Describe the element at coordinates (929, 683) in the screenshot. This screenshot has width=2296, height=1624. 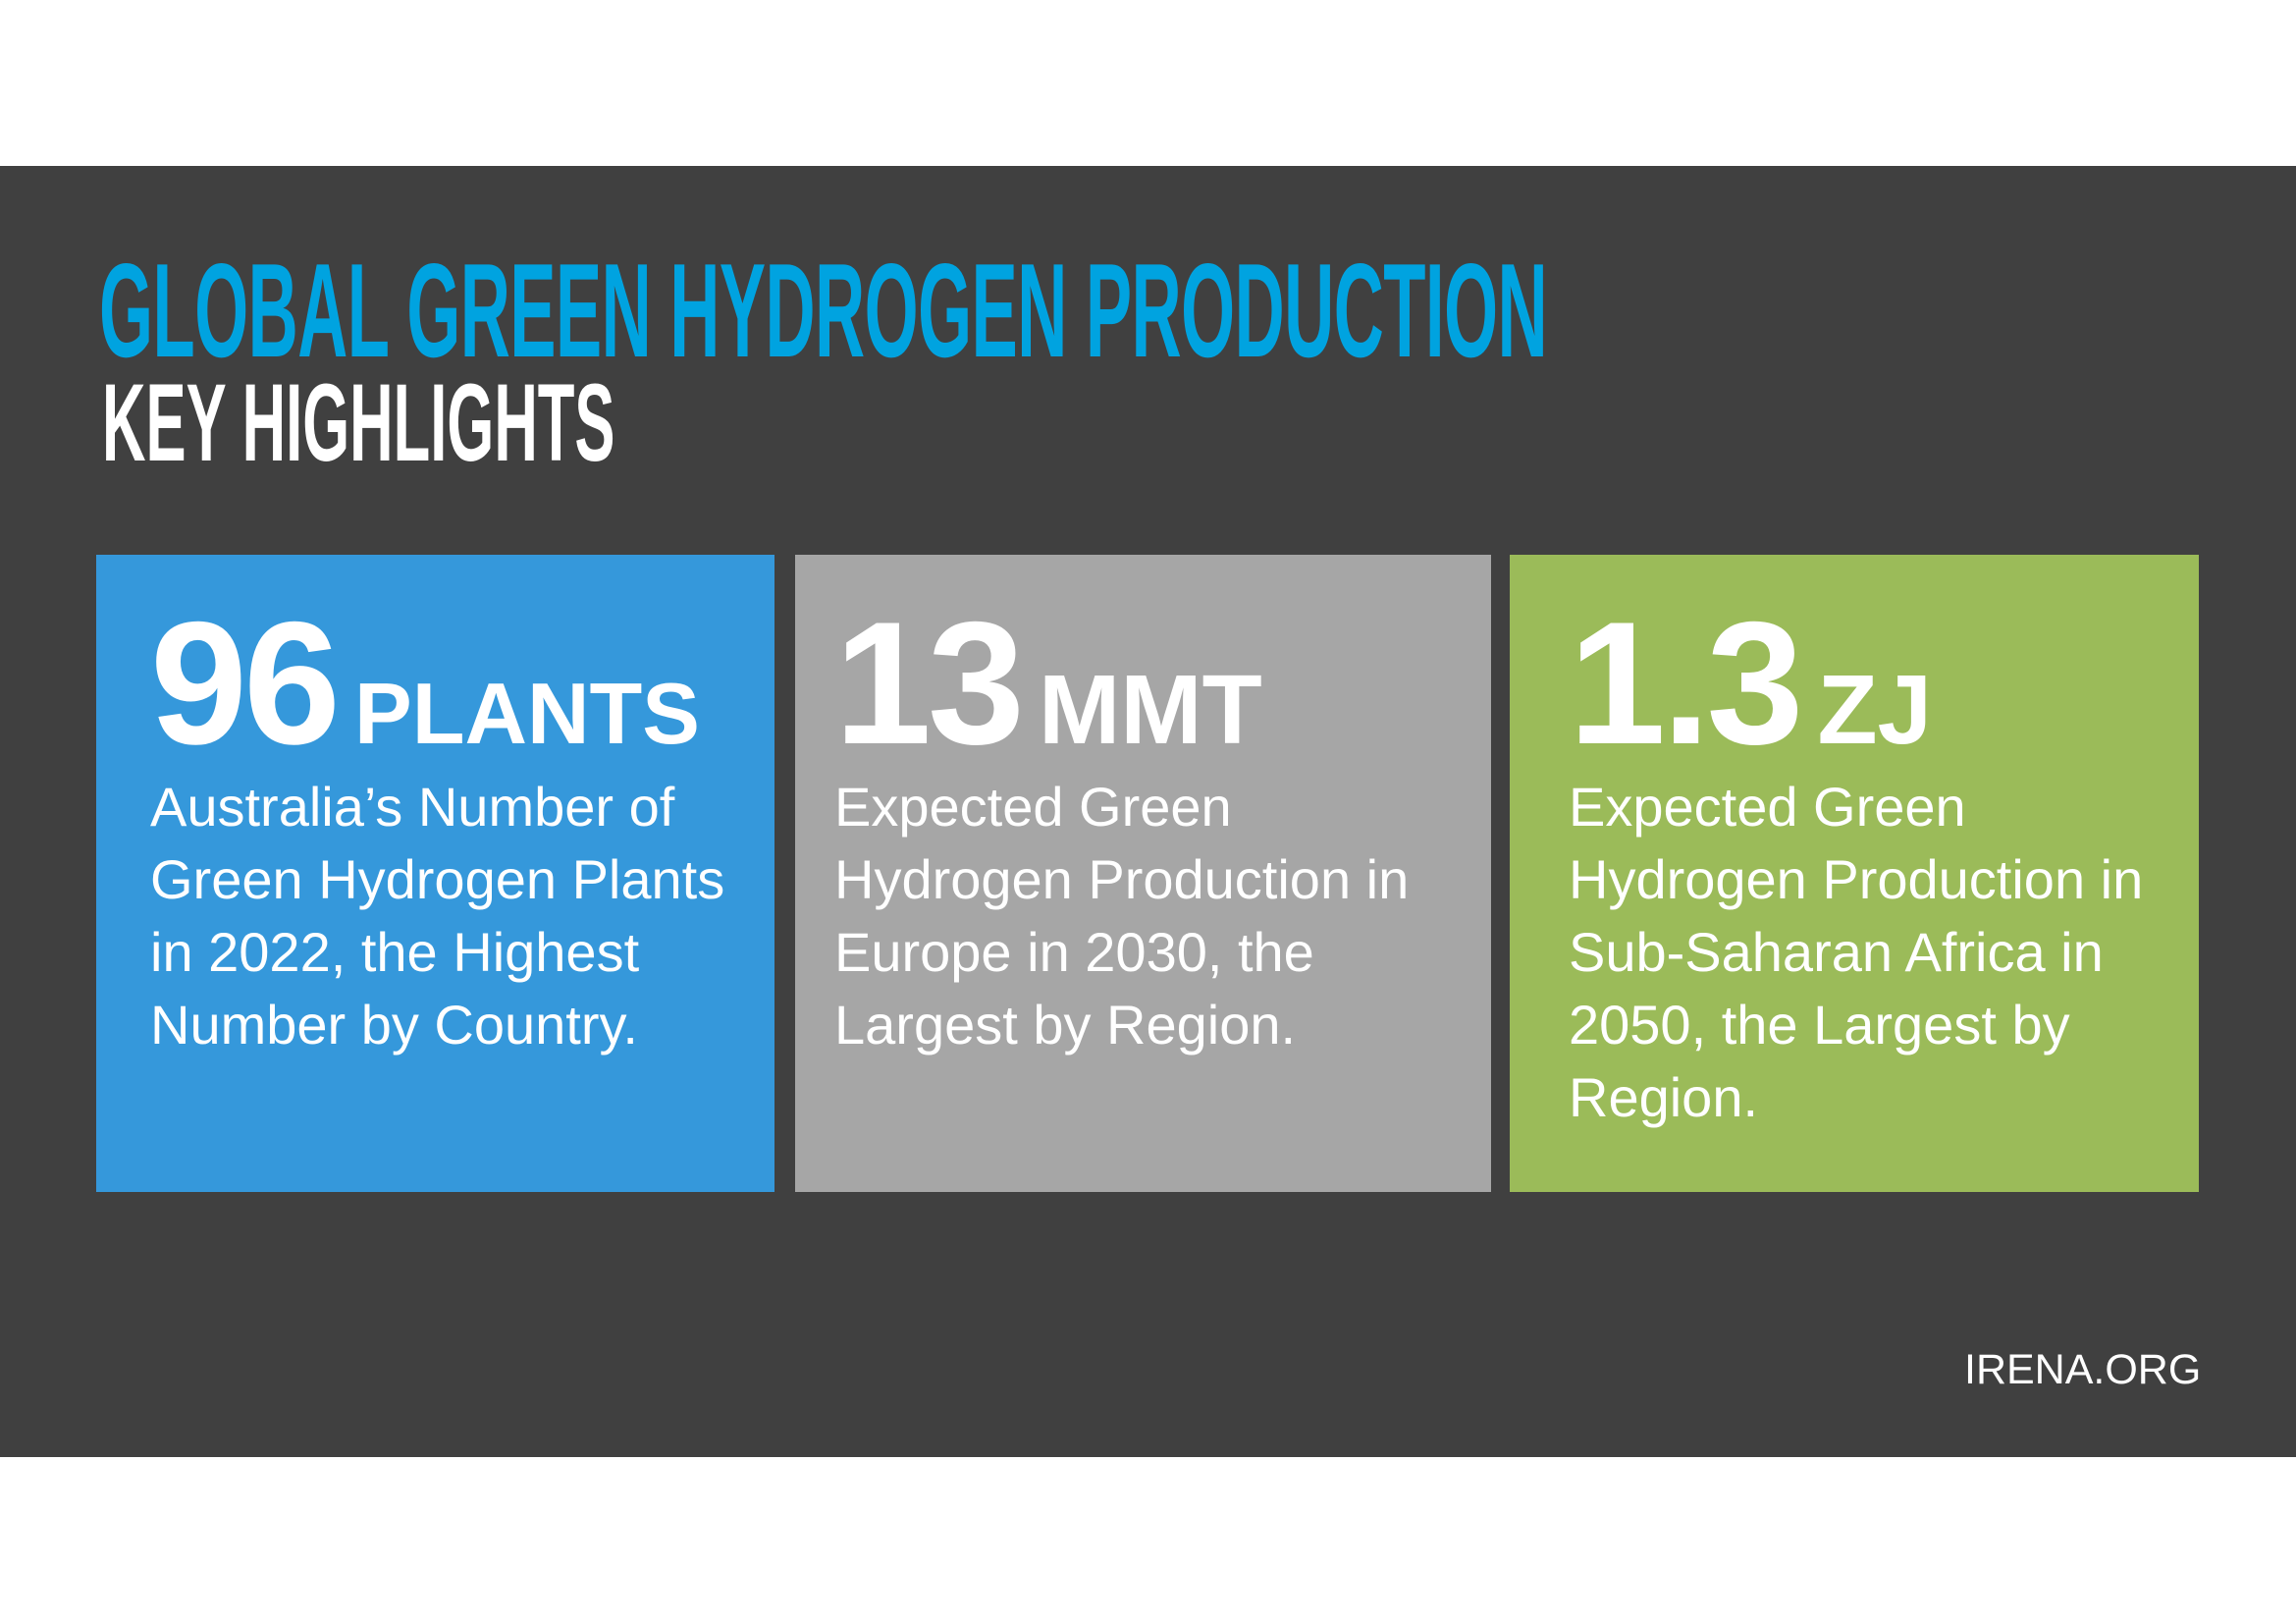
I see `stat-value: 13` at that location.